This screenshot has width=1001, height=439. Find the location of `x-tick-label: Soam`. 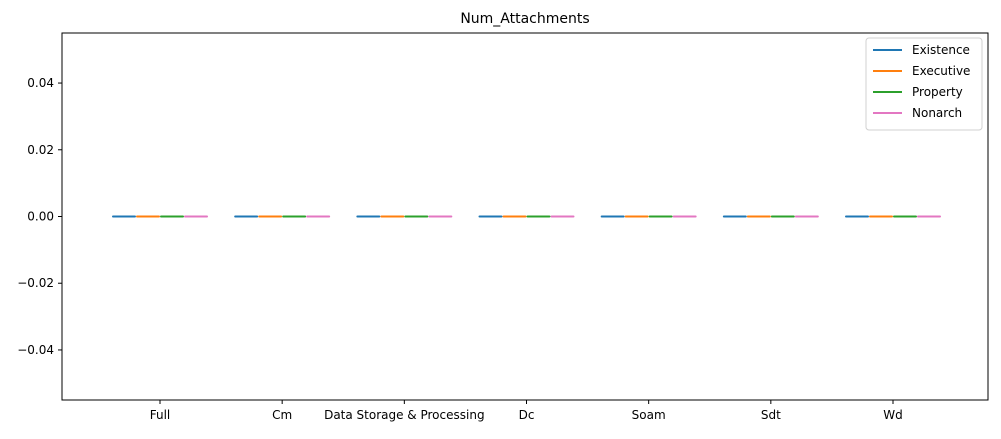

x-tick-label: Soam is located at coordinates (649, 415).